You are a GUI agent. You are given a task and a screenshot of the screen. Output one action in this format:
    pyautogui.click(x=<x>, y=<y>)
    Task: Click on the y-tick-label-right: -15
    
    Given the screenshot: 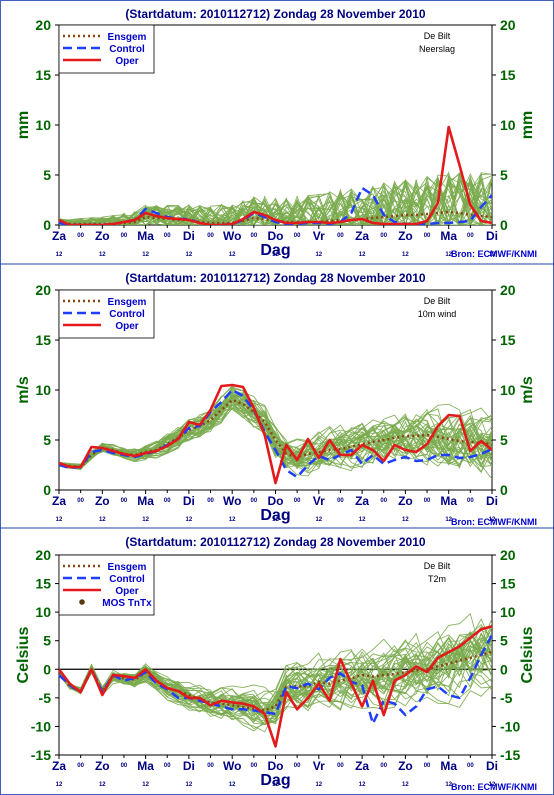 What is the action you would take?
    pyautogui.click(x=510, y=755)
    